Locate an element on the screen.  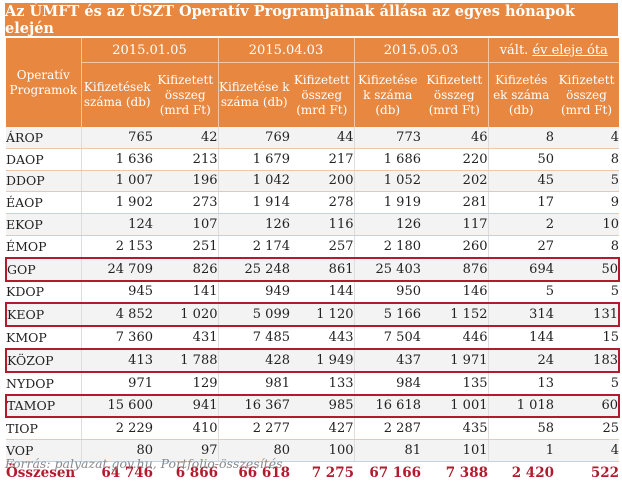
subheader-4: Kifizetett összeg (mrd Ft) is located at coordinates (322, 94).